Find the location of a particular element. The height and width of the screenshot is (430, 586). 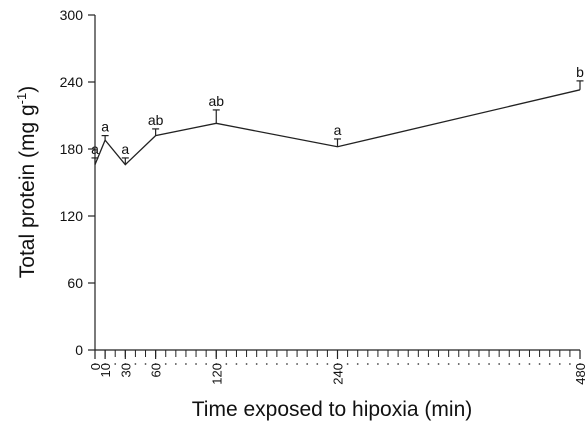

y-axis: 0 60 120 180 240 300 is located at coordinates (78, 182).